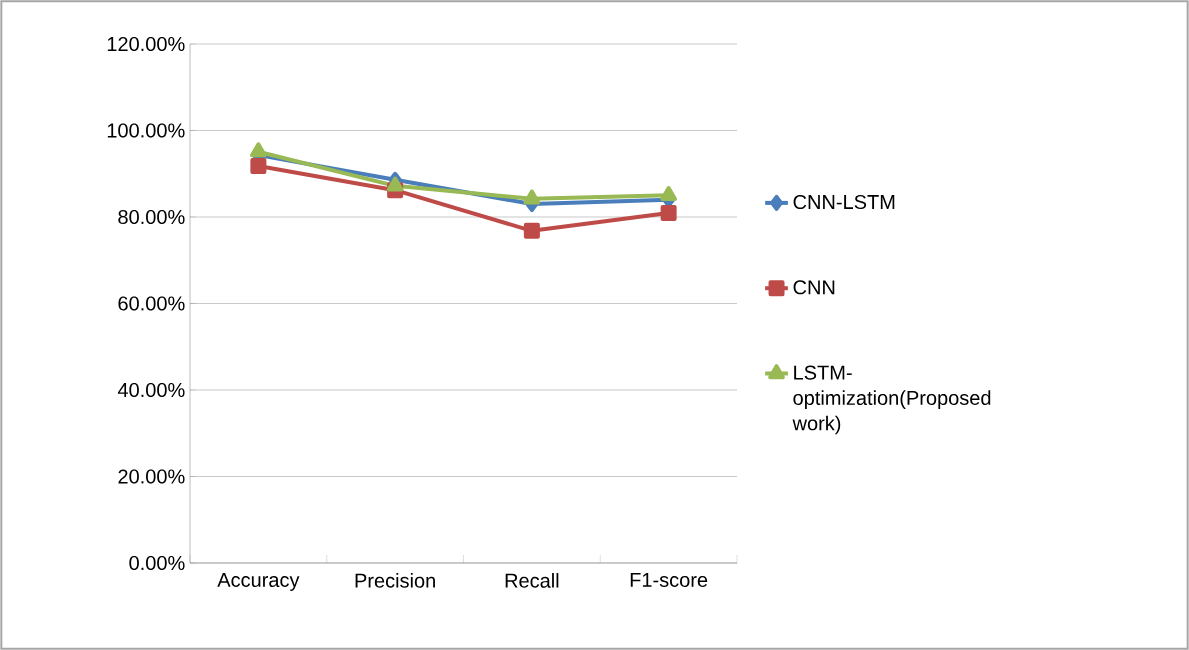 Image resolution: width=1189 pixels, height=650 pixels. What do you see at coordinates (151, 390) in the screenshot?
I see `y-tick-label: 40.00%` at bounding box center [151, 390].